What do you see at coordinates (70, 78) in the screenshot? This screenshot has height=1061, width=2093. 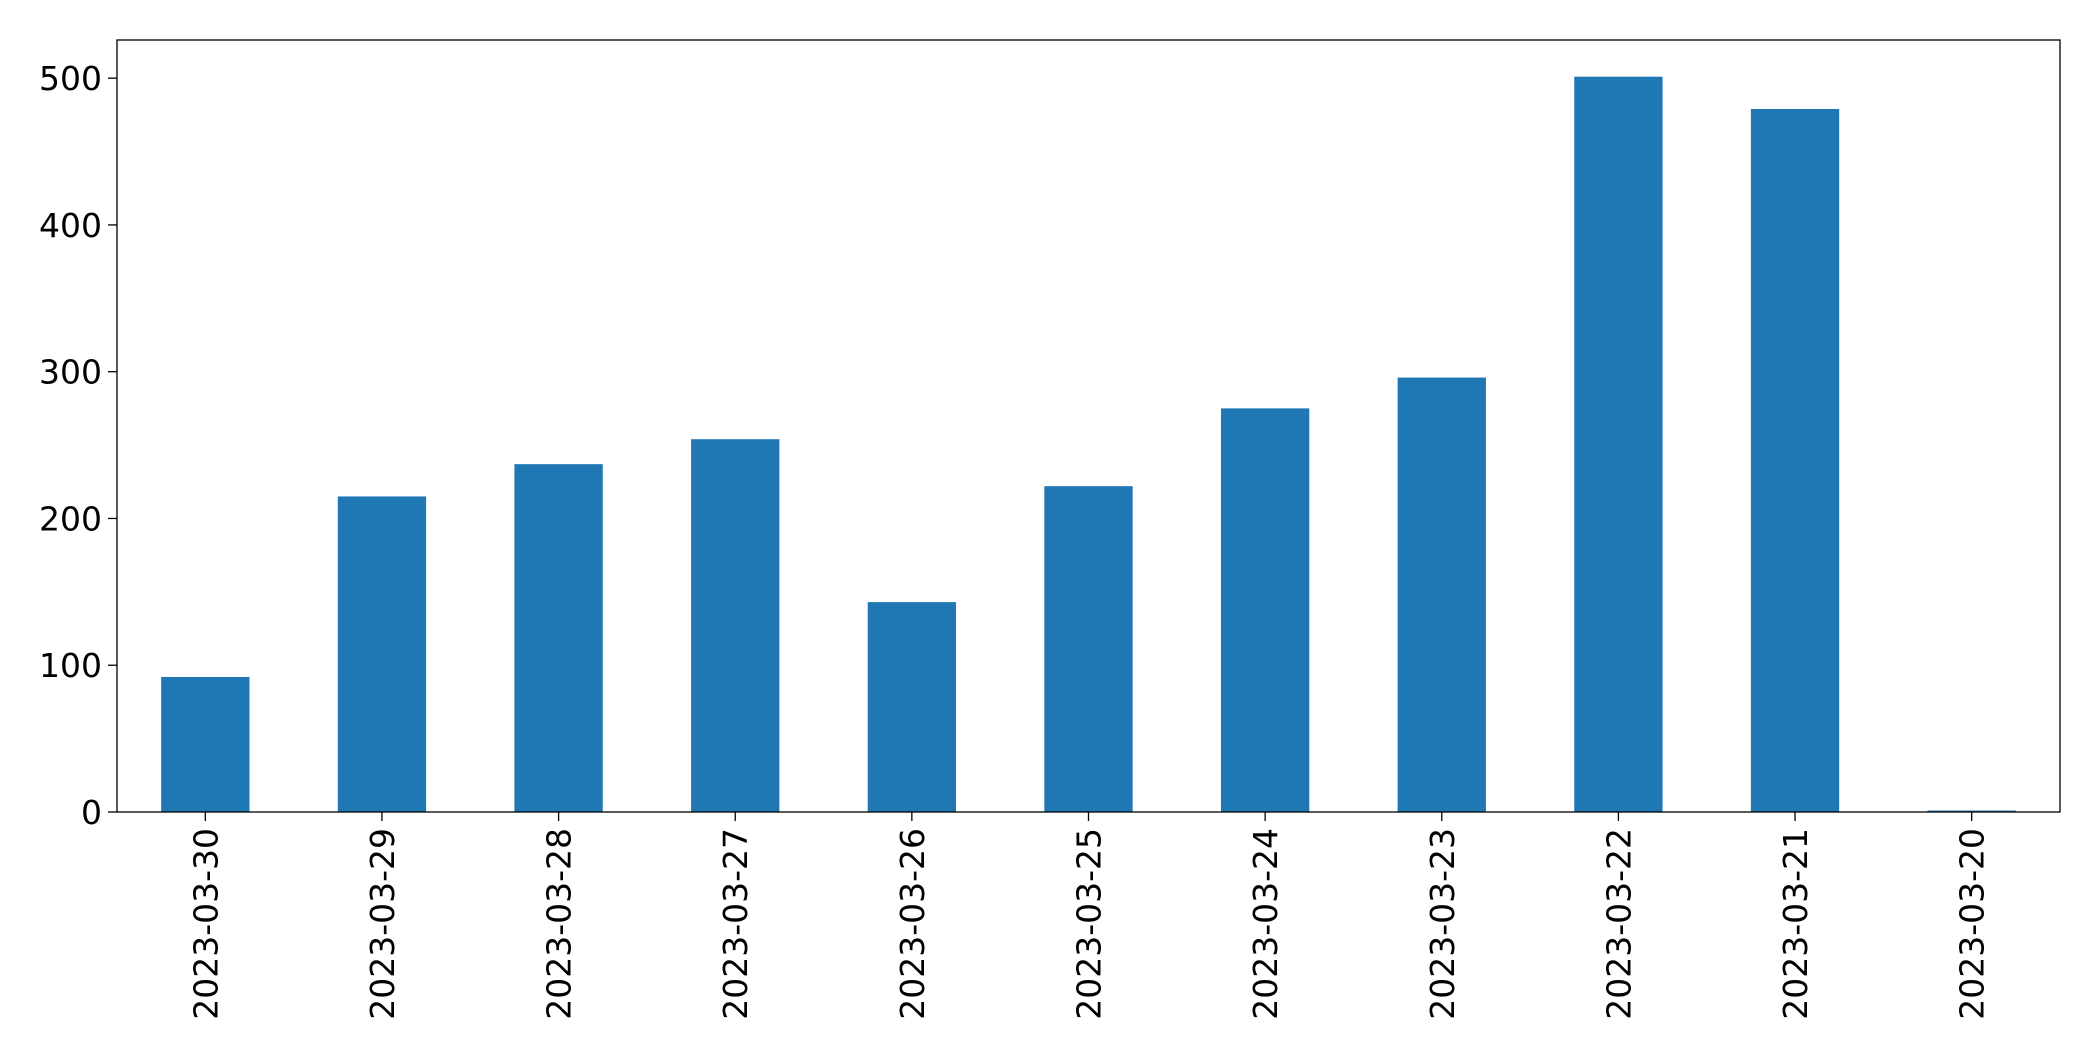 I see `y-tick-label: 500` at bounding box center [70, 78].